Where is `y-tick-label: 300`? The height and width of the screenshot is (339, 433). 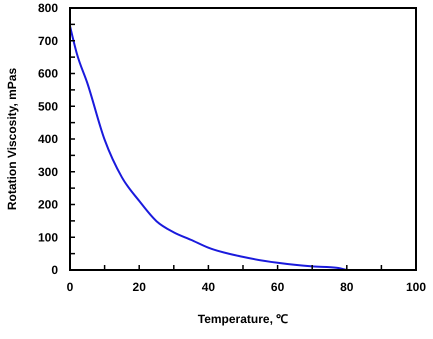
y-tick-label: 300 is located at coordinates (48, 171).